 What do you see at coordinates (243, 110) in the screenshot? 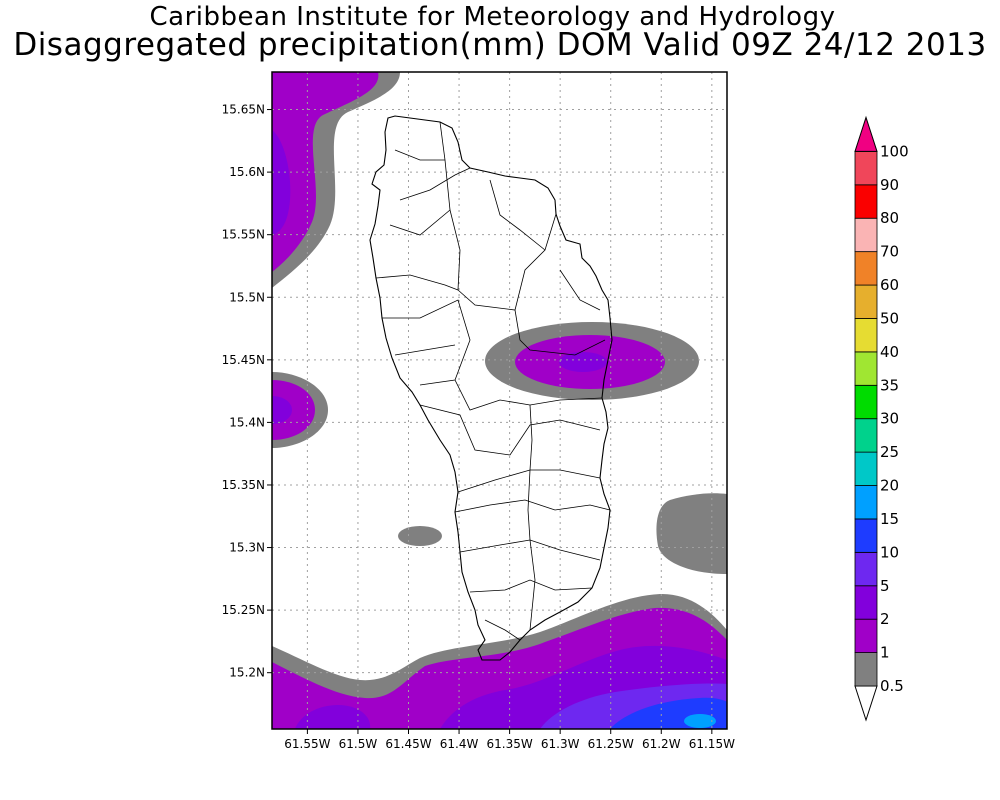
I see `lat-tick-label: 15.65N` at bounding box center [243, 110].